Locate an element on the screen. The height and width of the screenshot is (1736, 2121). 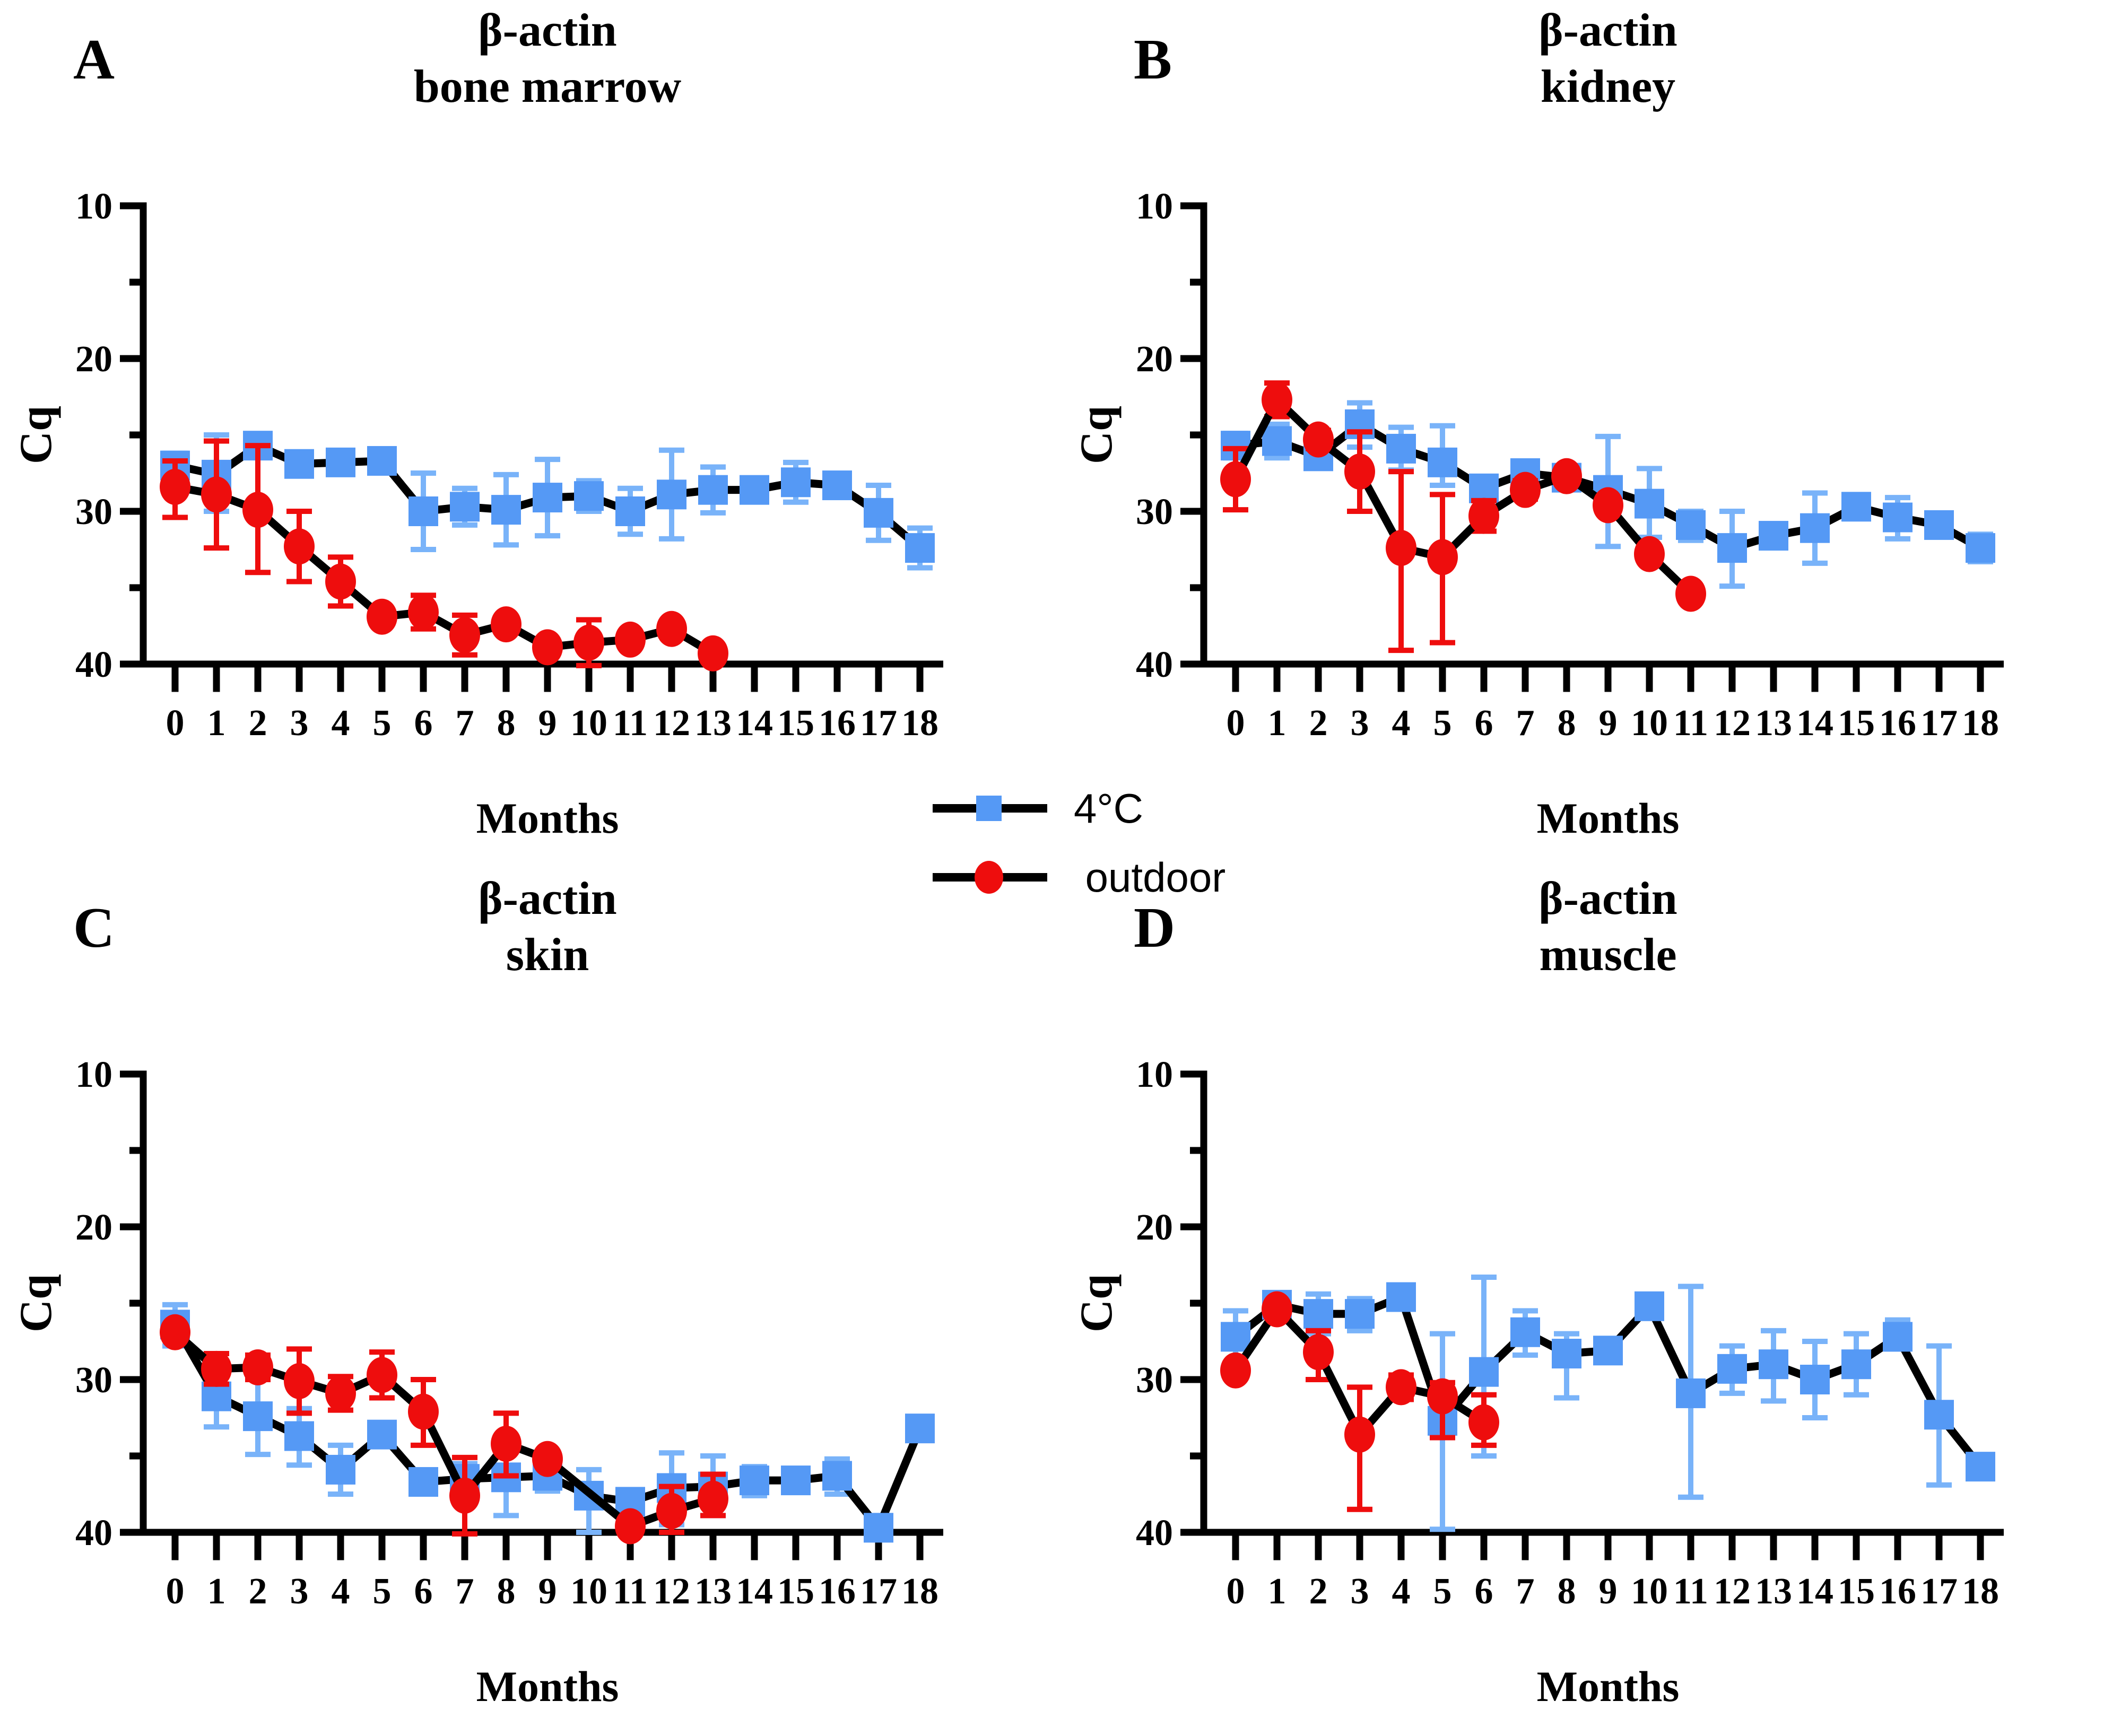
x-axis-title: Months is located at coordinates (547, 1686).